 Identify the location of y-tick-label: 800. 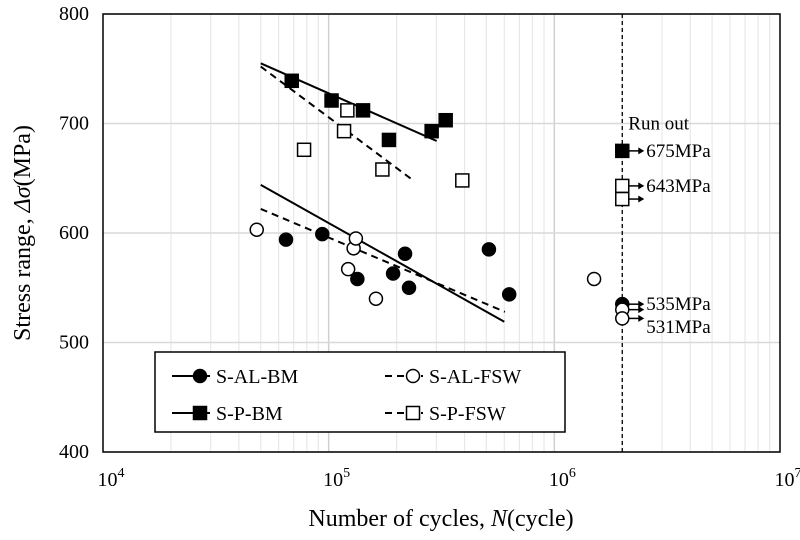
(74, 14).